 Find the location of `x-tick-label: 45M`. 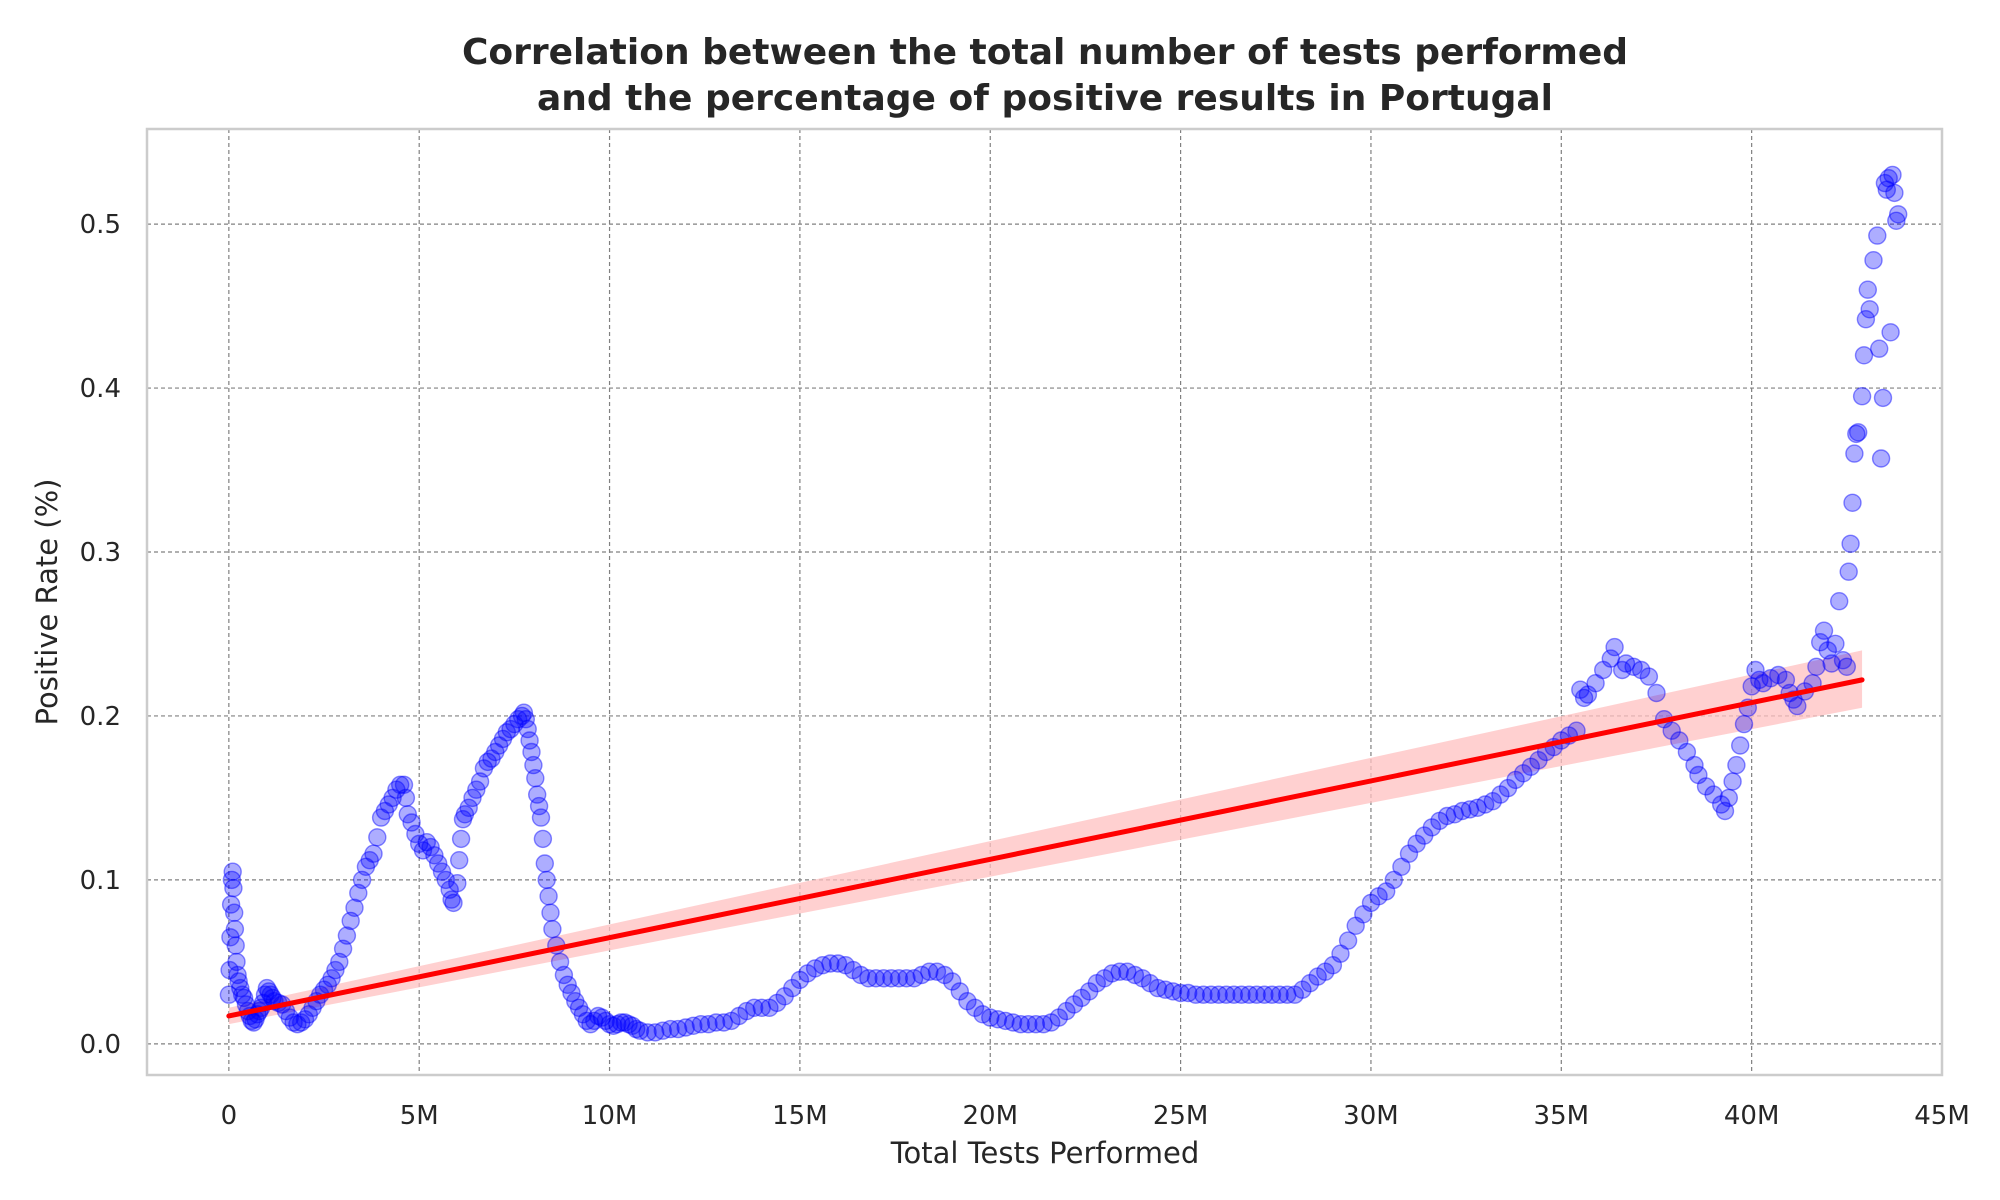

x-tick-label: 45M is located at coordinates (1942, 1116).